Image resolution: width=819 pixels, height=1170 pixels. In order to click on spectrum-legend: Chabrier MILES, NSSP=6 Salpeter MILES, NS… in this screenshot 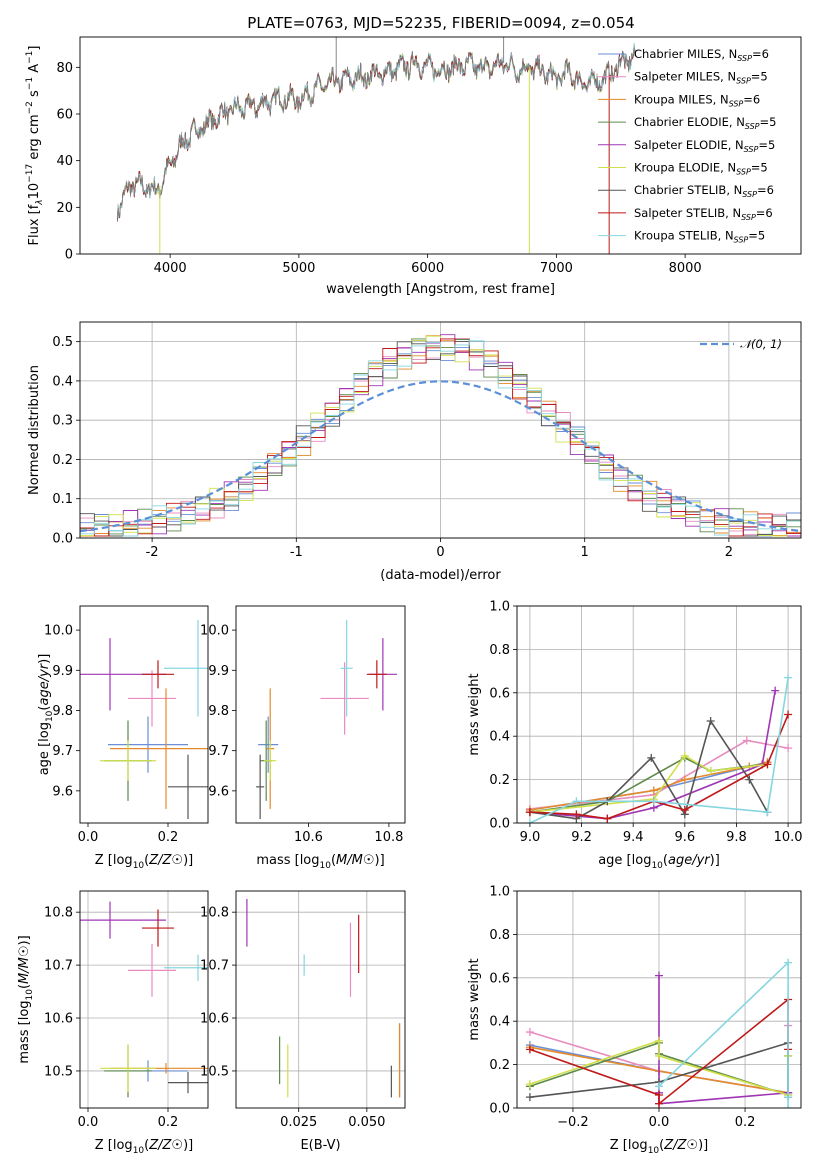, I will do `click(687, 146)`.